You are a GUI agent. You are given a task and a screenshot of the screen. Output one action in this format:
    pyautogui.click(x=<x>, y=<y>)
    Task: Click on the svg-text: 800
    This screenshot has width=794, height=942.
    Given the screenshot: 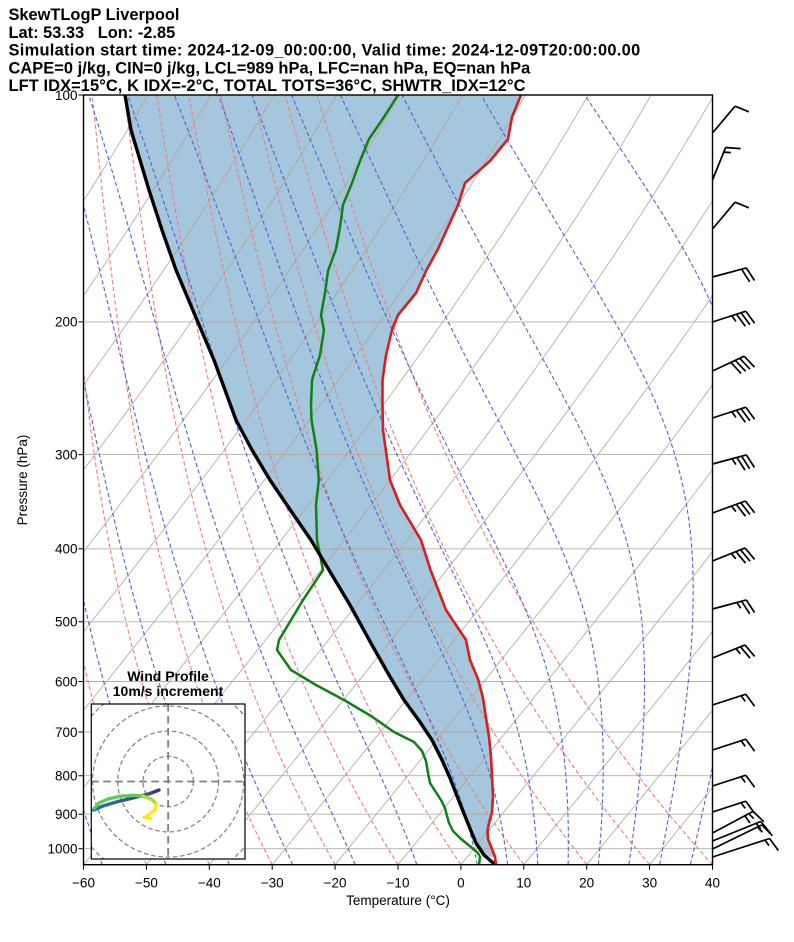 What is the action you would take?
    pyautogui.click(x=66, y=776)
    